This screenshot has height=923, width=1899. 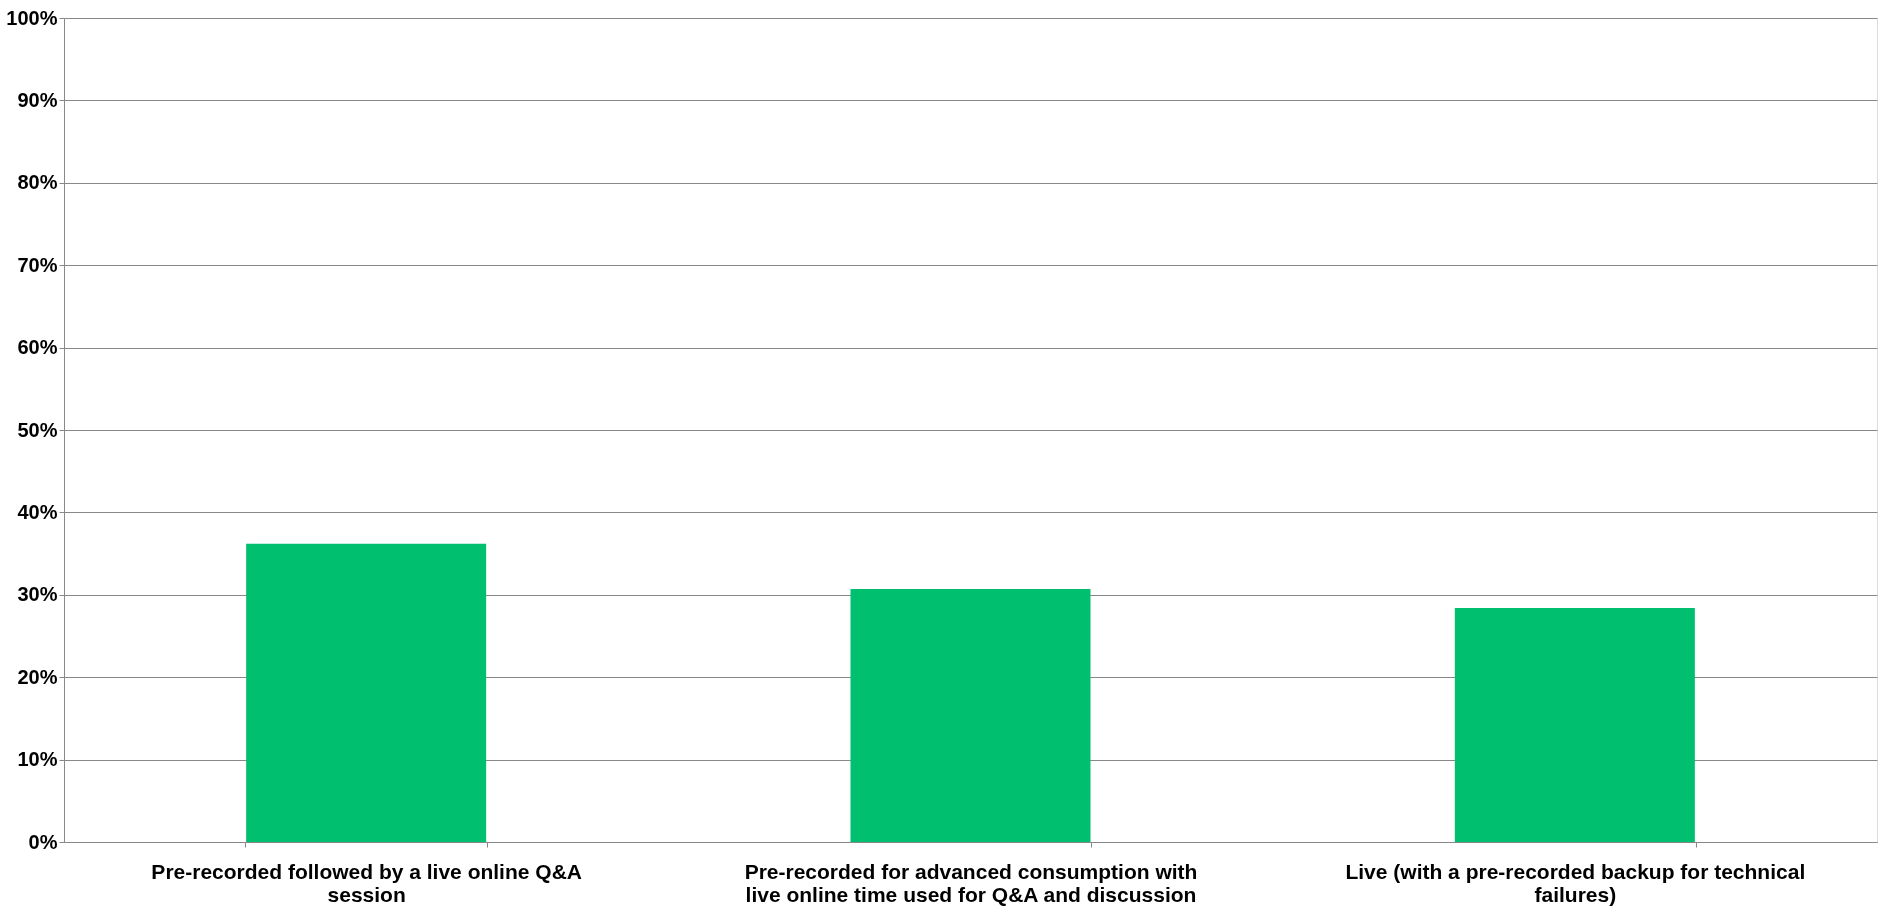 I want to click on y-tick-label: 20%, so click(x=37, y=676).